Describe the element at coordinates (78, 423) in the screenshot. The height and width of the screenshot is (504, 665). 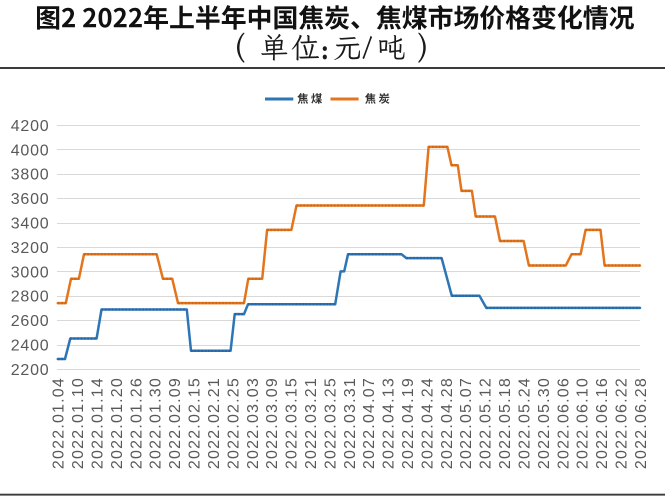
I see `svg-text: 2022.01.10` at that location.